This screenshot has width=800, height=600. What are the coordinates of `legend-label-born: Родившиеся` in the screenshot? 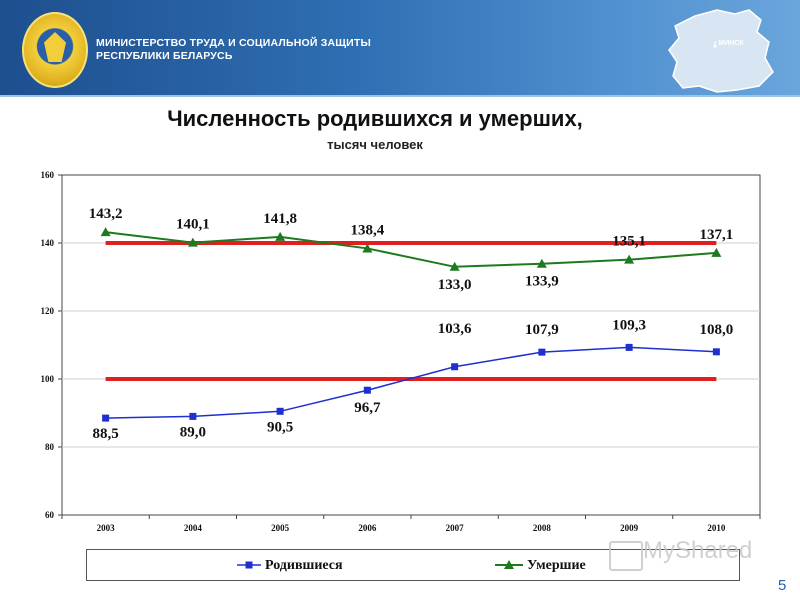 It's located at (304, 565).